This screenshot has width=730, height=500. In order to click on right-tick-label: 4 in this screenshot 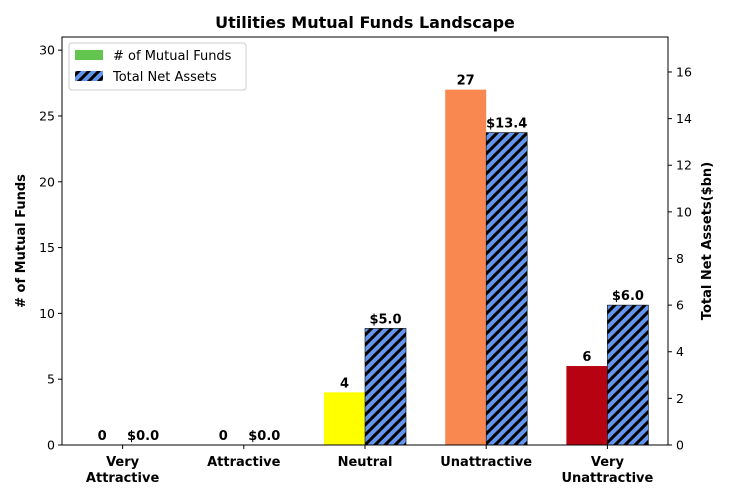, I will do `click(680, 351)`.